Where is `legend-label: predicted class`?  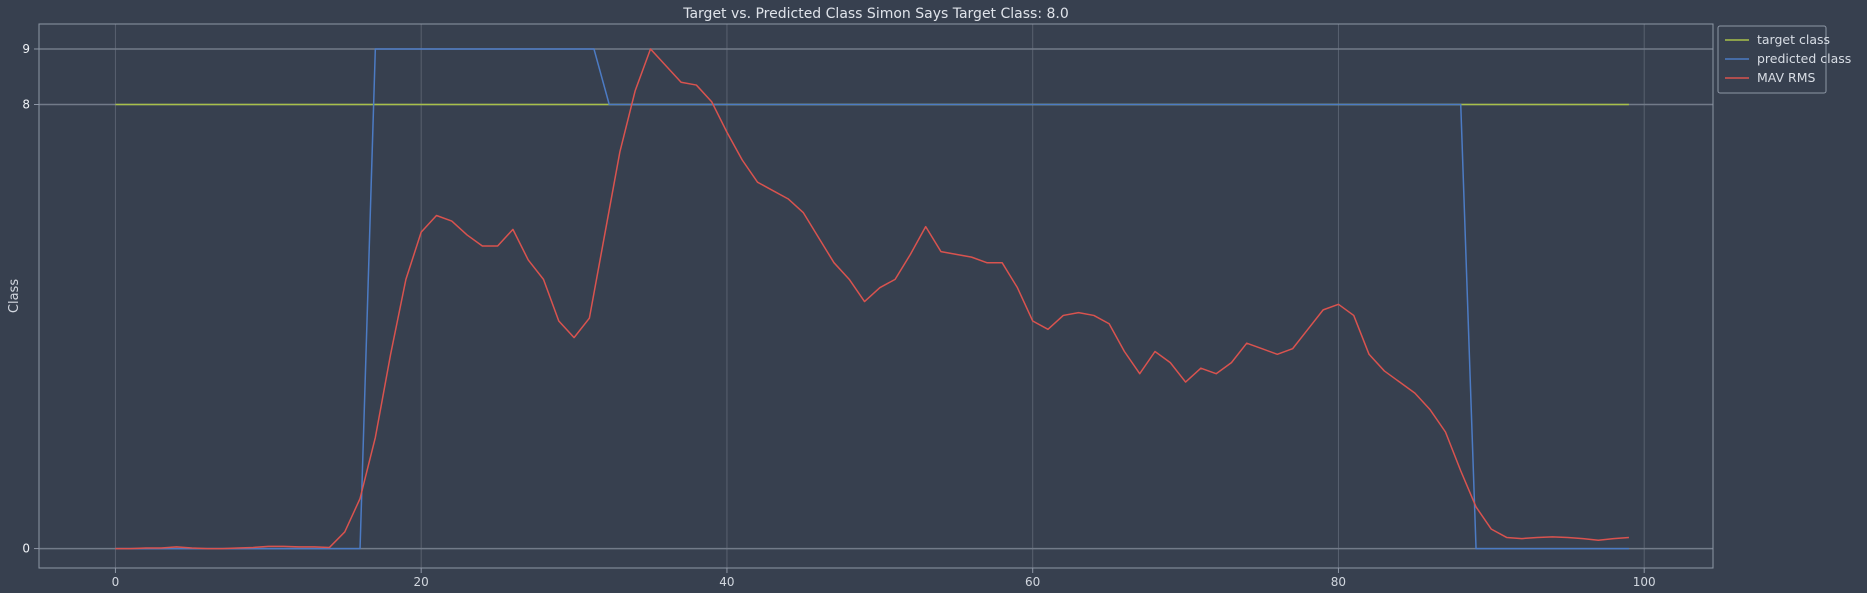
legend-label: predicted class is located at coordinates (1804, 58).